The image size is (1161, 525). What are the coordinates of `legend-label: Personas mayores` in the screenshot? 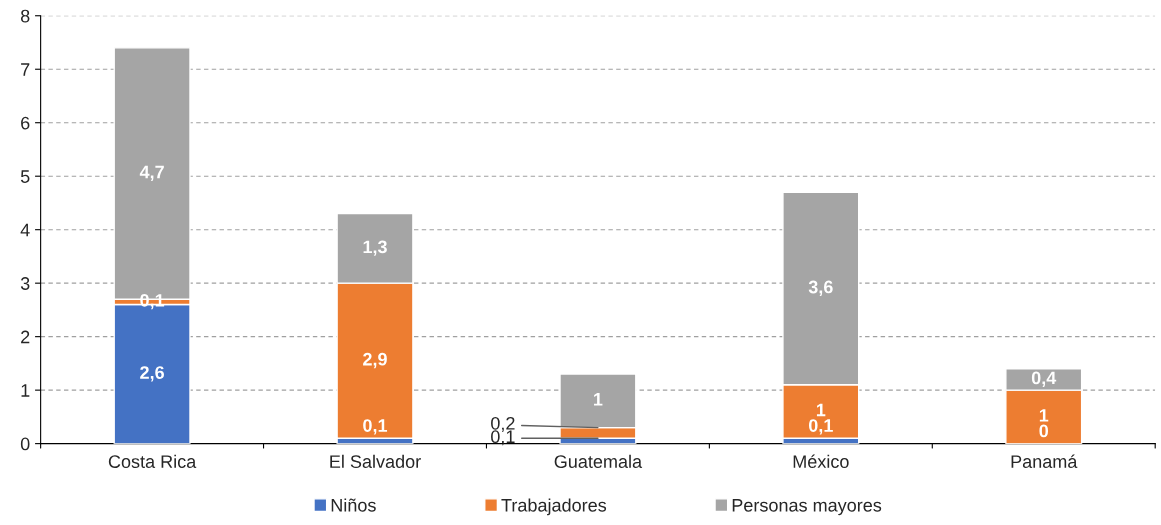 It's located at (807, 507).